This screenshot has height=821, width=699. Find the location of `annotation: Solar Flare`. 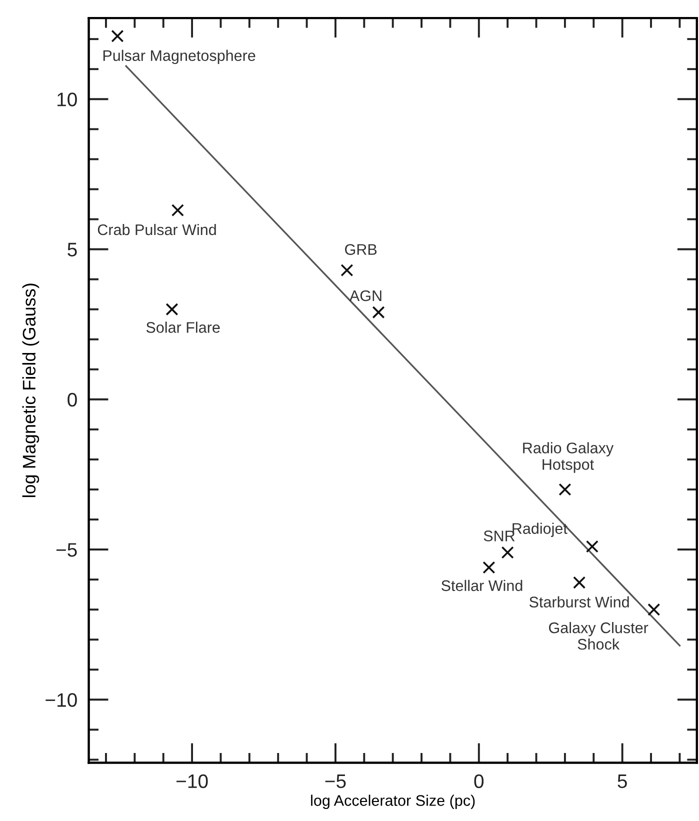

annotation: Solar Flare is located at coordinates (183, 327).